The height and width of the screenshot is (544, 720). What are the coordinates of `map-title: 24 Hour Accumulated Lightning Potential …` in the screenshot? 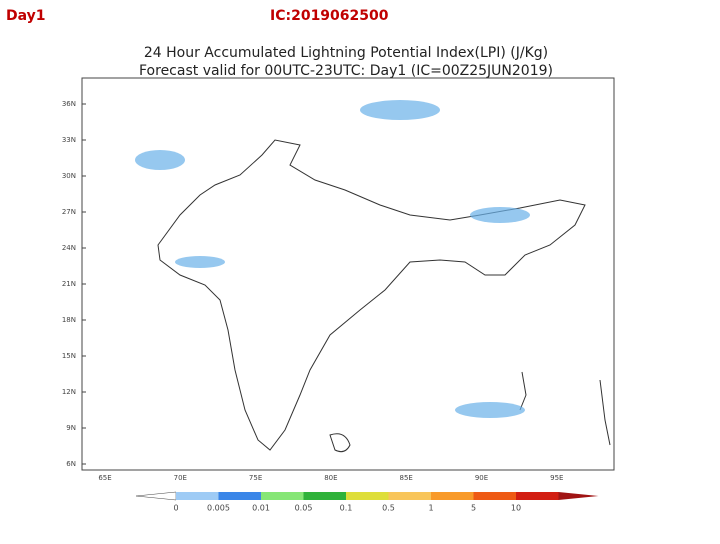 It's located at (346, 53).